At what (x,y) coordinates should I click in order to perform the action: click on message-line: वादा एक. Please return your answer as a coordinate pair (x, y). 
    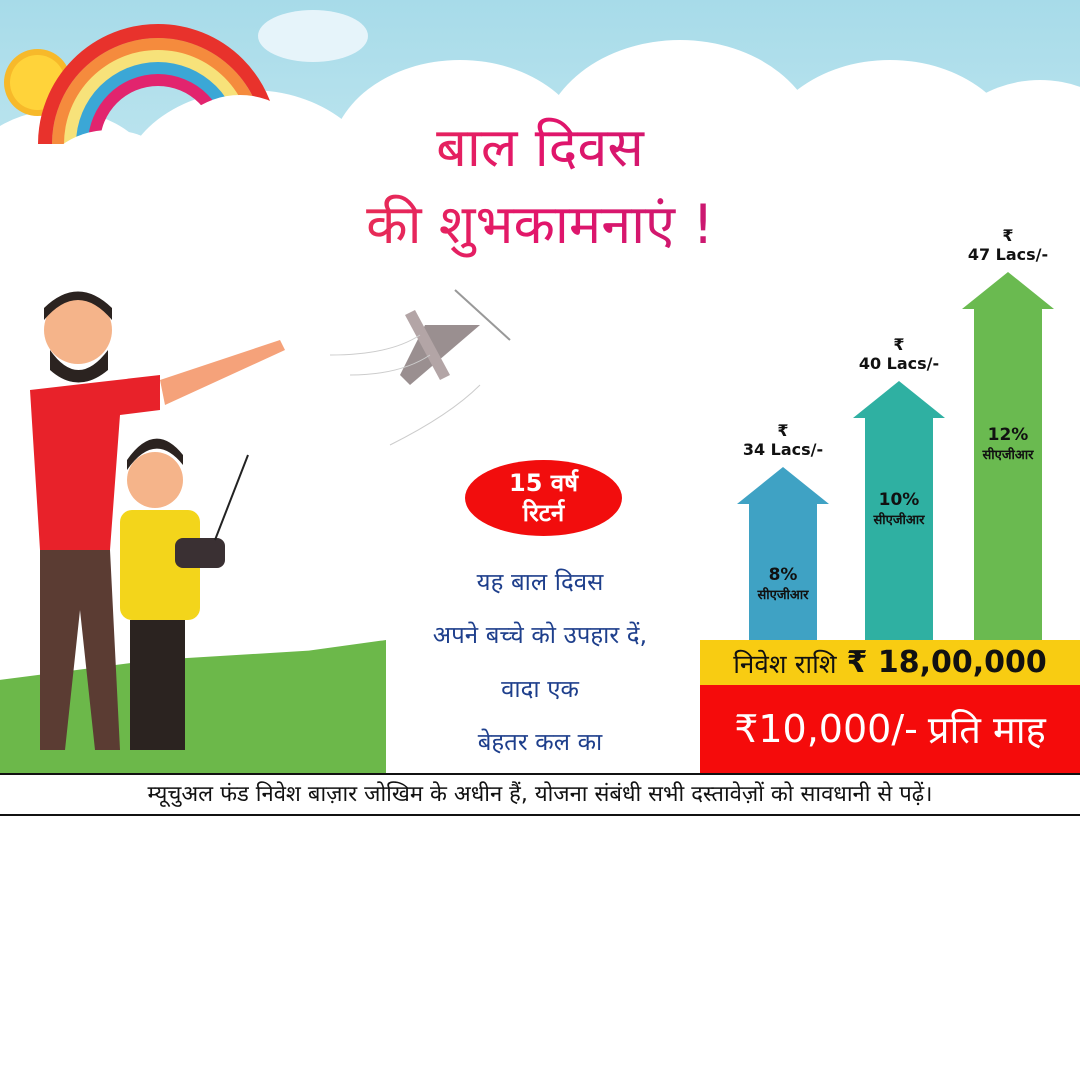
    Looking at the image, I should click on (540, 689).